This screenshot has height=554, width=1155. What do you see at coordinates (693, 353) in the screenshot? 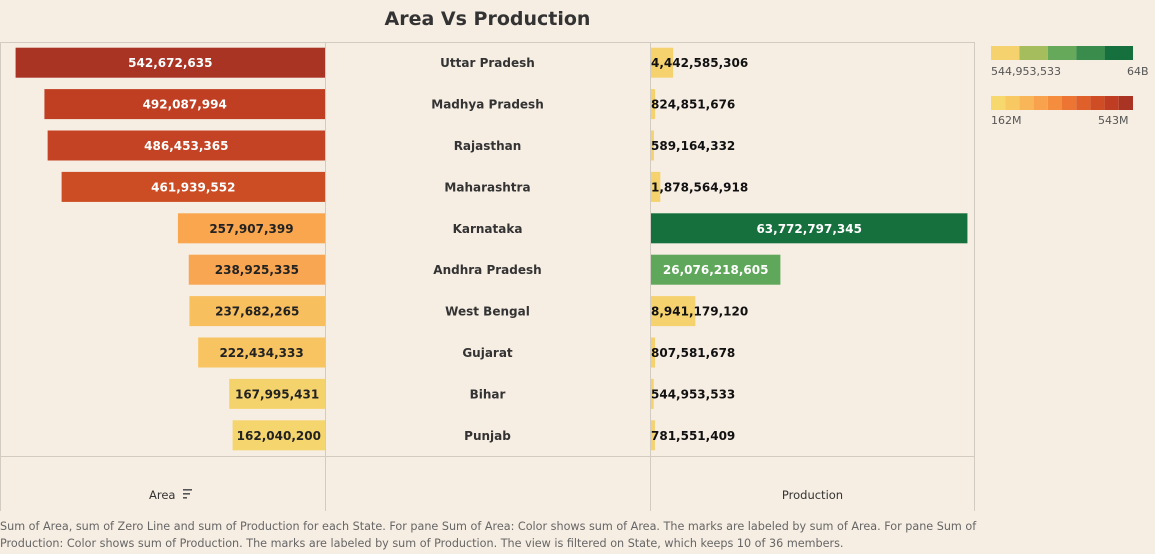
I see `production-data-label: 807,581,678` at bounding box center [693, 353].